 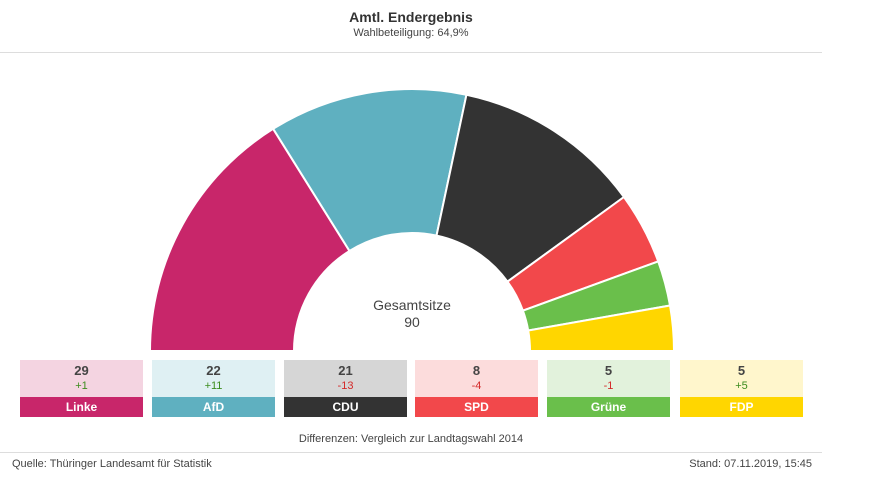 What do you see at coordinates (213, 407) in the screenshot?
I see `party-name-afd: AfD` at bounding box center [213, 407].